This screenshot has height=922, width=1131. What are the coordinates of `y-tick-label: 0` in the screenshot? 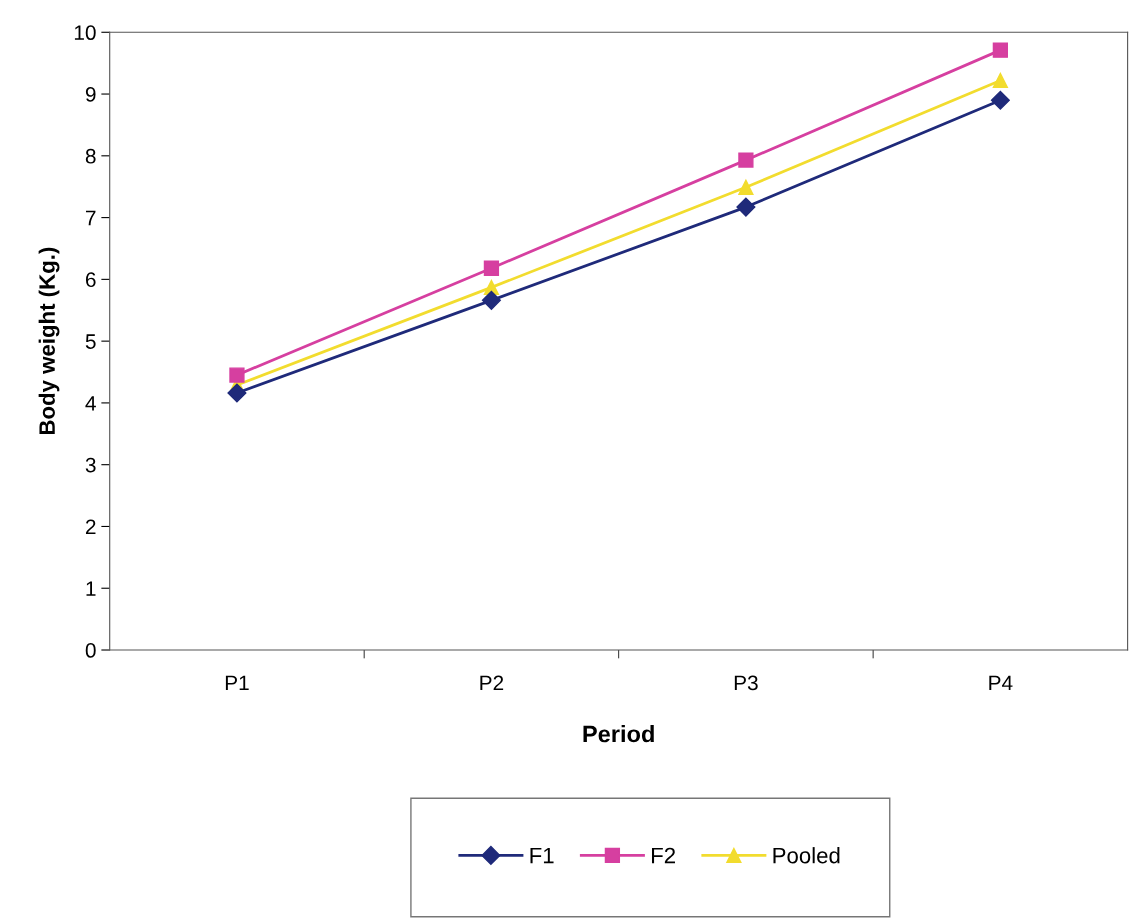 It's located at (90, 650).